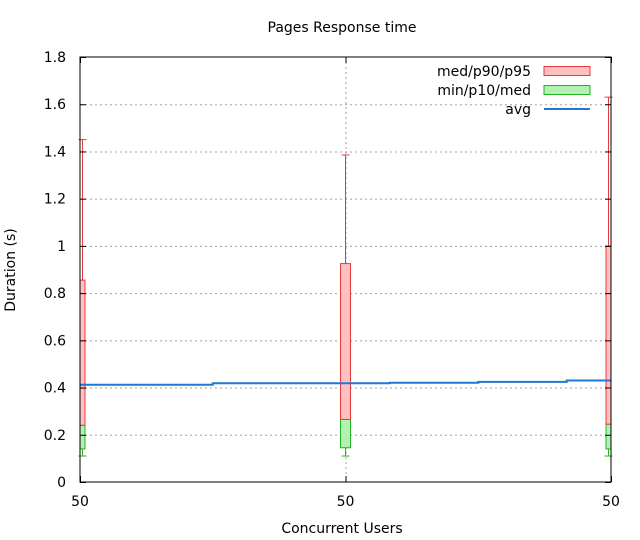 This screenshot has height=540, width=640. Describe the element at coordinates (567, 71) in the screenshot. I see `legend-swatch-upper` at that location.